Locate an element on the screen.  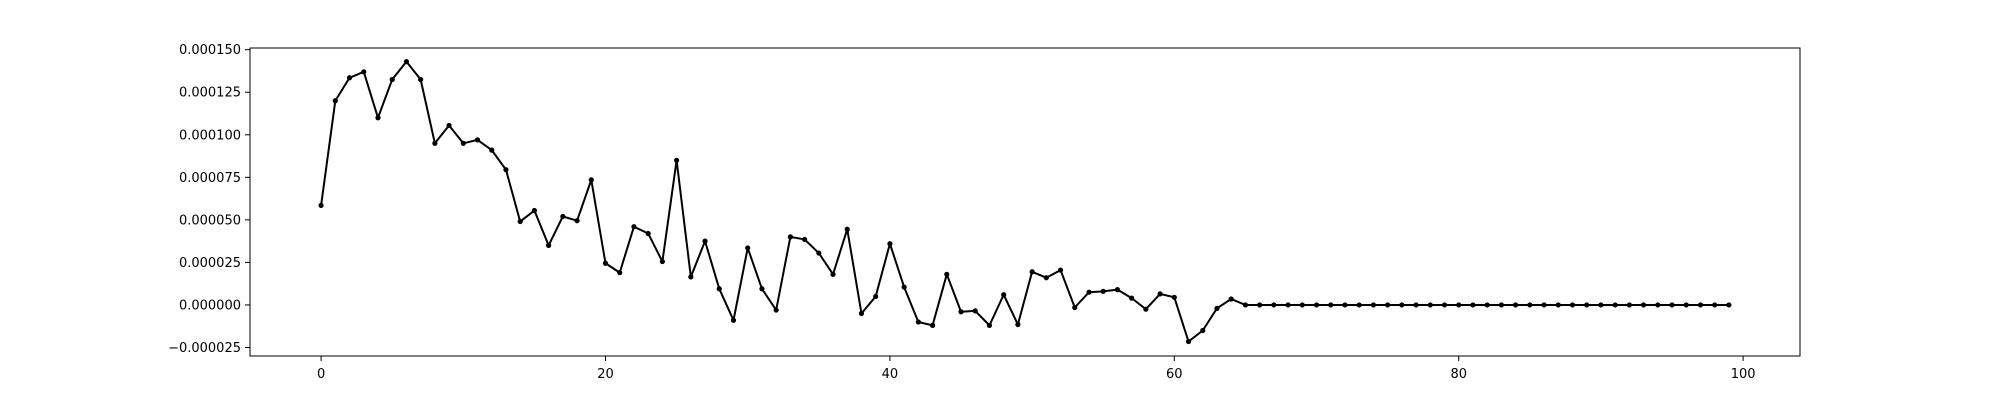
y-tick-label: 0.000125 is located at coordinates (210, 93).